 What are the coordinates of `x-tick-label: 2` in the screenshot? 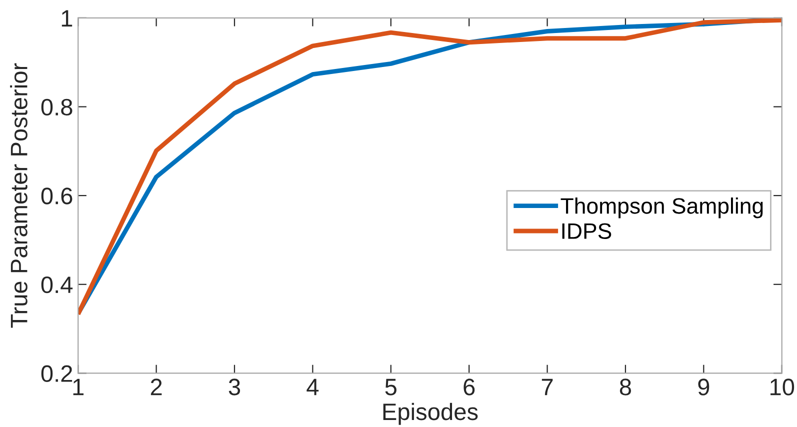 It's located at (156, 387).